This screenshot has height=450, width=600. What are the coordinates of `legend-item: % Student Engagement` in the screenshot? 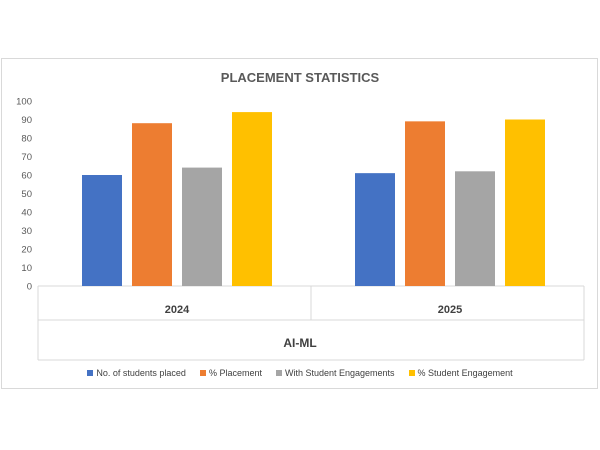 It's located at (460, 373).